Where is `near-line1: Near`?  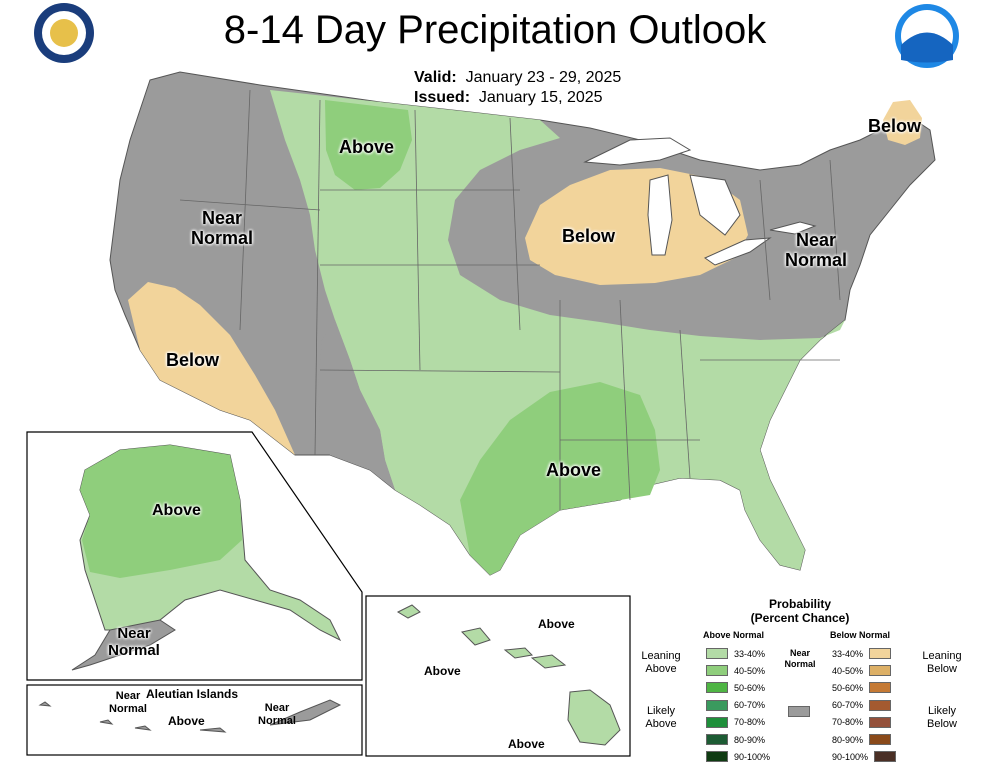
near-line1: Near is located at coordinates (799, 653).